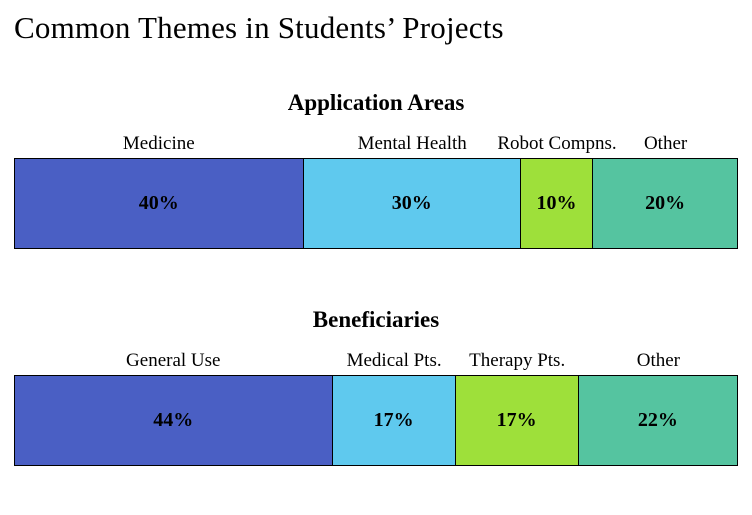  I want to click on segment-category-label: Medical Pts., so click(394, 360).